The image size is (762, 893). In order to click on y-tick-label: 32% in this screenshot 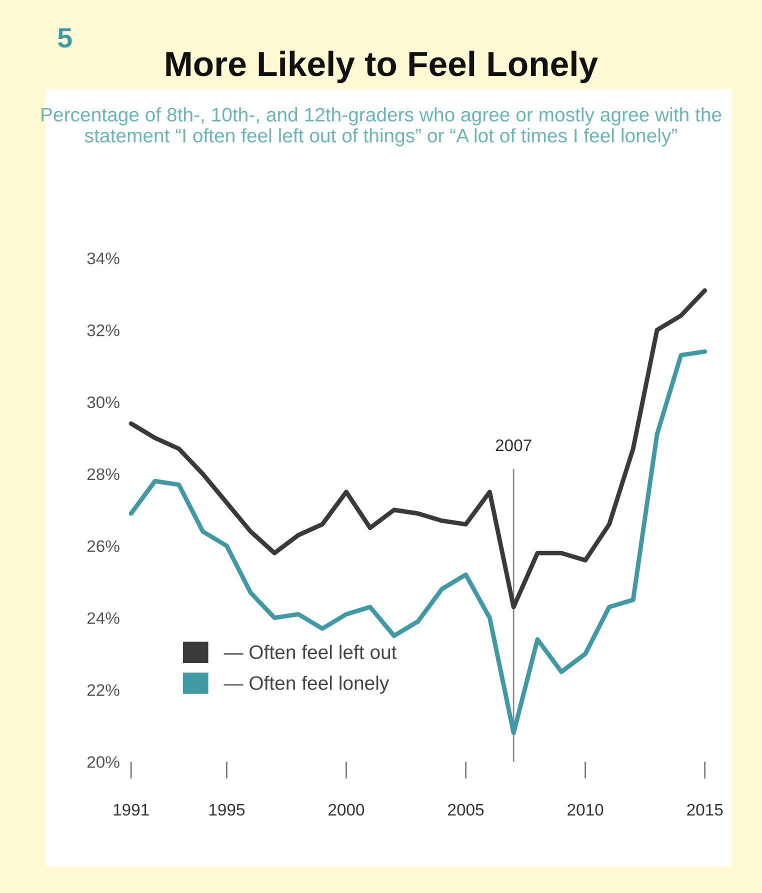, I will do `click(103, 330)`.